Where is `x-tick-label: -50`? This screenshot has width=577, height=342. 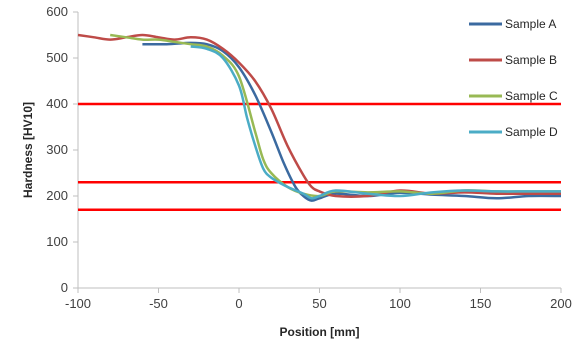
x-tick-label: -50 is located at coordinates (158, 303).